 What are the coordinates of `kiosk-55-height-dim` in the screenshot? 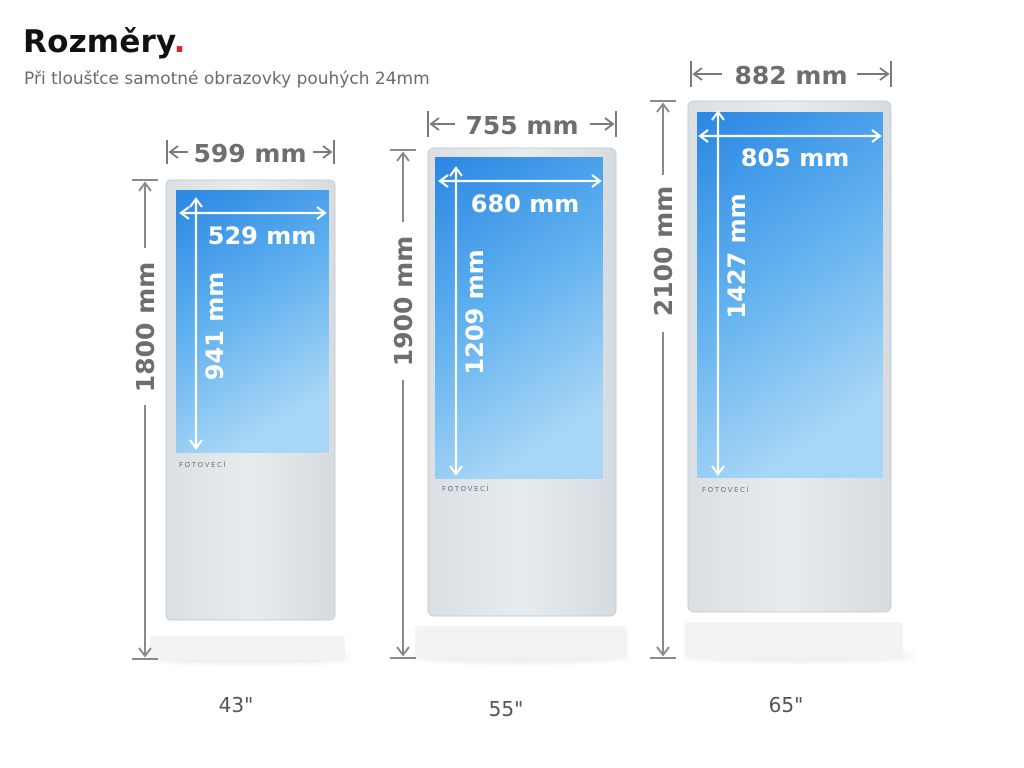 It's located at (403, 404).